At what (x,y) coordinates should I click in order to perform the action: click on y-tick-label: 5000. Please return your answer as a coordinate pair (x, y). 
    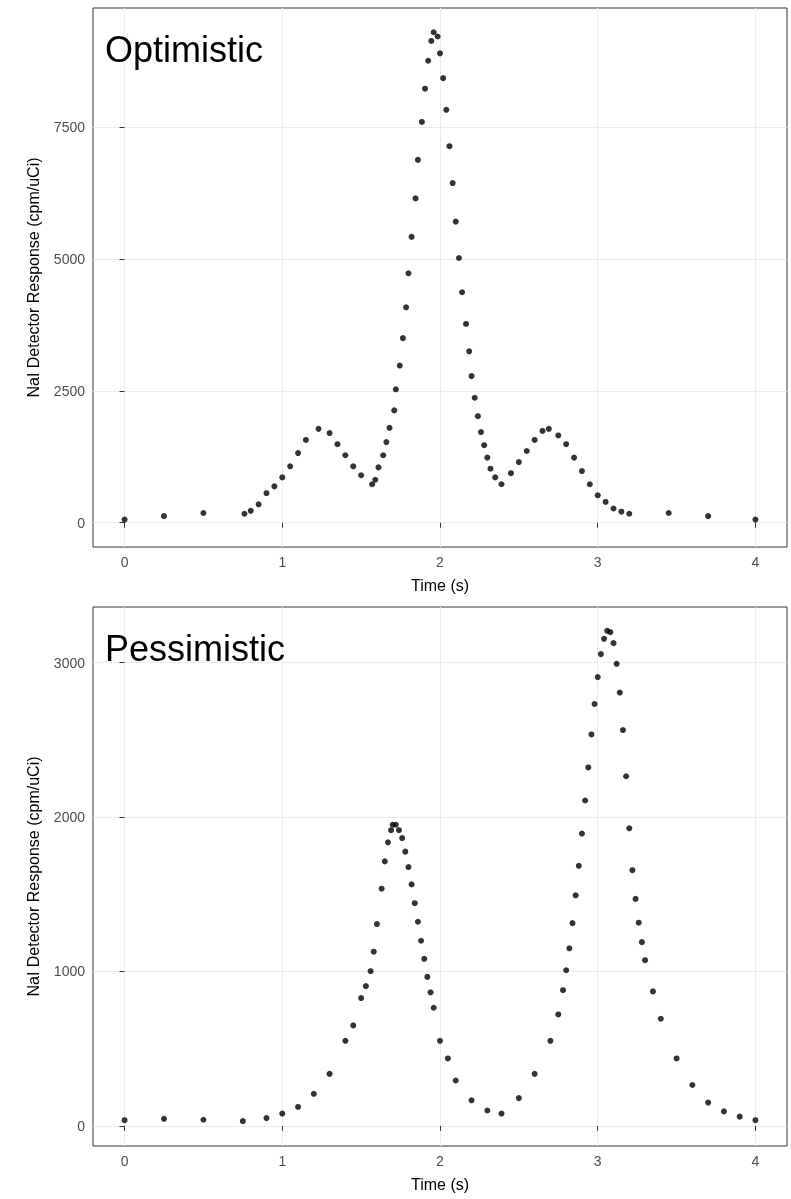
    Looking at the image, I should click on (69, 259).